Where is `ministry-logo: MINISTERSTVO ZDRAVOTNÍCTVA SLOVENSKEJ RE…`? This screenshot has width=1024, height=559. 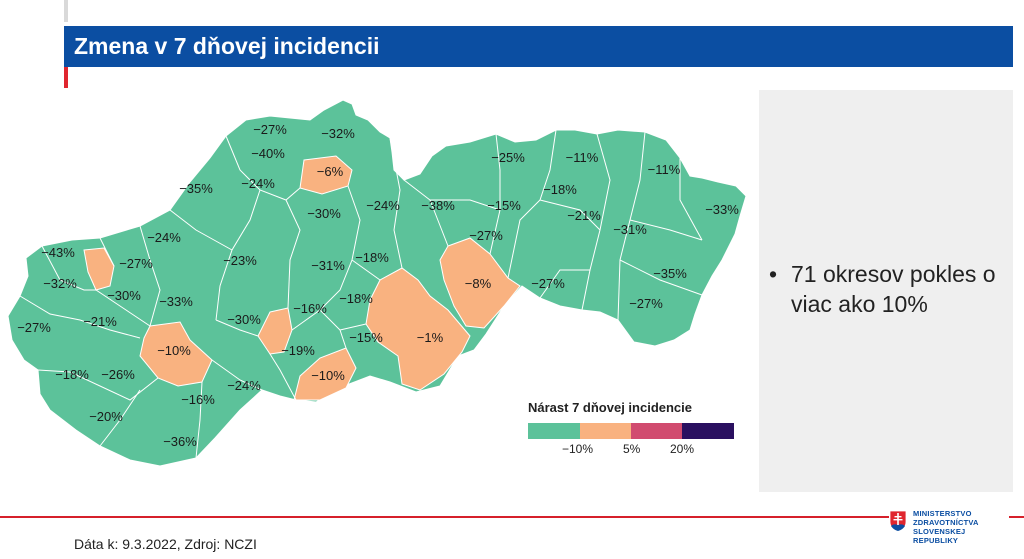
ministry-logo: MINISTERSTVO ZDRAVOTNÍCTVA SLOVENSKEJ RE… is located at coordinates (949, 525).